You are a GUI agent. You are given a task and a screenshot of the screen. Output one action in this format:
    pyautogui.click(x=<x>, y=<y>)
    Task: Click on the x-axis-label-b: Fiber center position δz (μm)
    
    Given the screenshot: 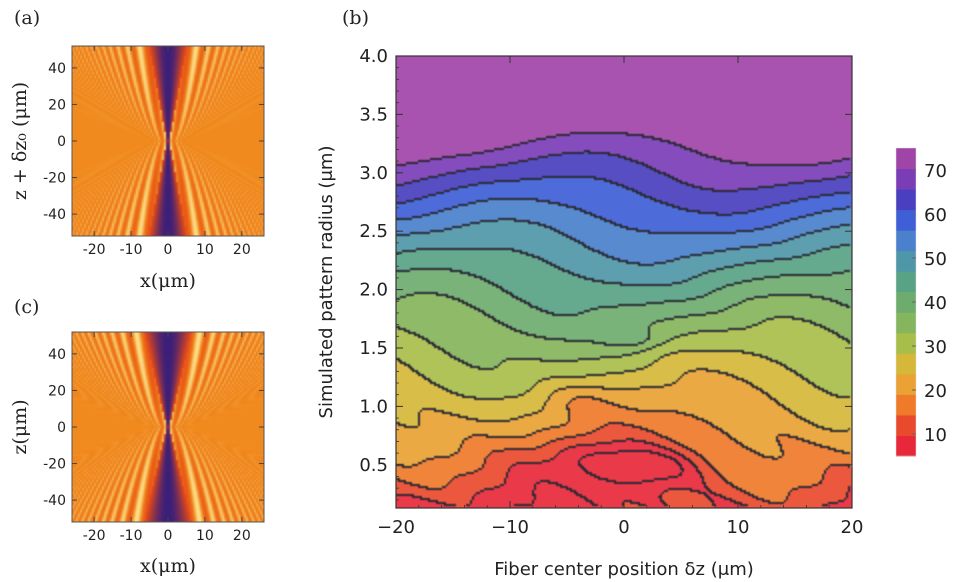 What is the action you would take?
    pyautogui.click(x=624, y=569)
    